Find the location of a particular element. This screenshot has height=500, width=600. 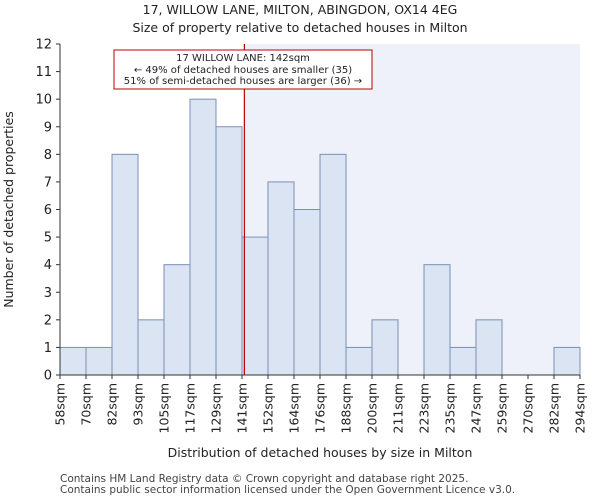

y-tick-label: 0 is located at coordinates (48, 376).